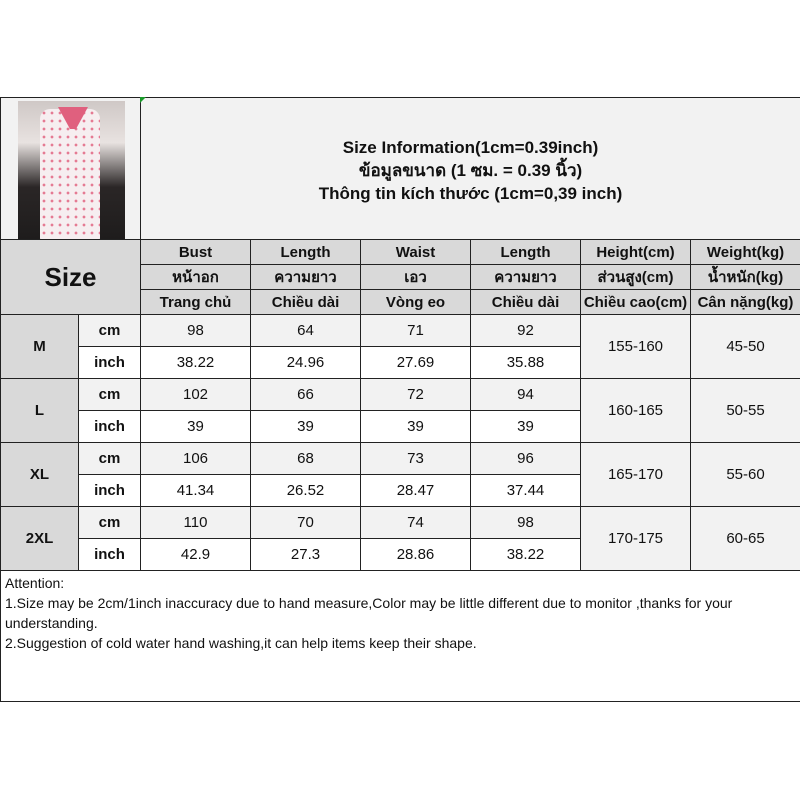  What do you see at coordinates (305, 362) in the screenshot?
I see `inch-value: 24.96` at bounding box center [305, 362].